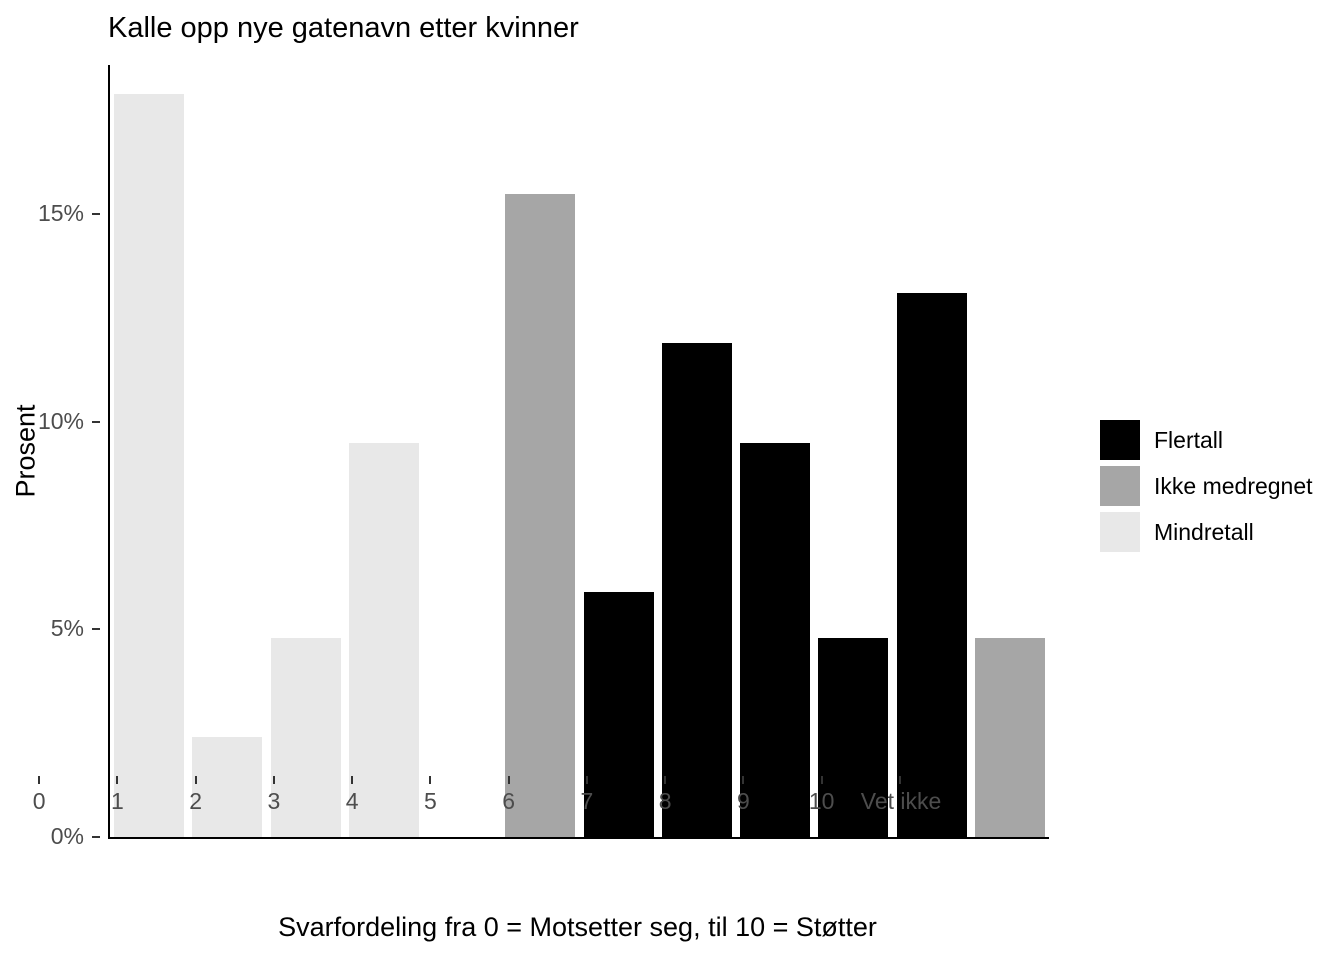  What do you see at coordinates (117, 801) in the screenshot?
I see `x-tick-label-1: 1` at bounding box center [117, 801].